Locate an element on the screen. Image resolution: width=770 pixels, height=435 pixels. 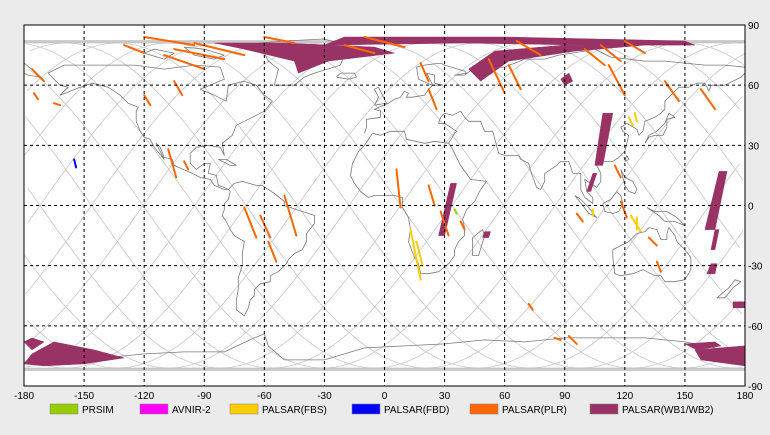
legend-label: PALSAR(PLR) is located at coordinates (534, 410).